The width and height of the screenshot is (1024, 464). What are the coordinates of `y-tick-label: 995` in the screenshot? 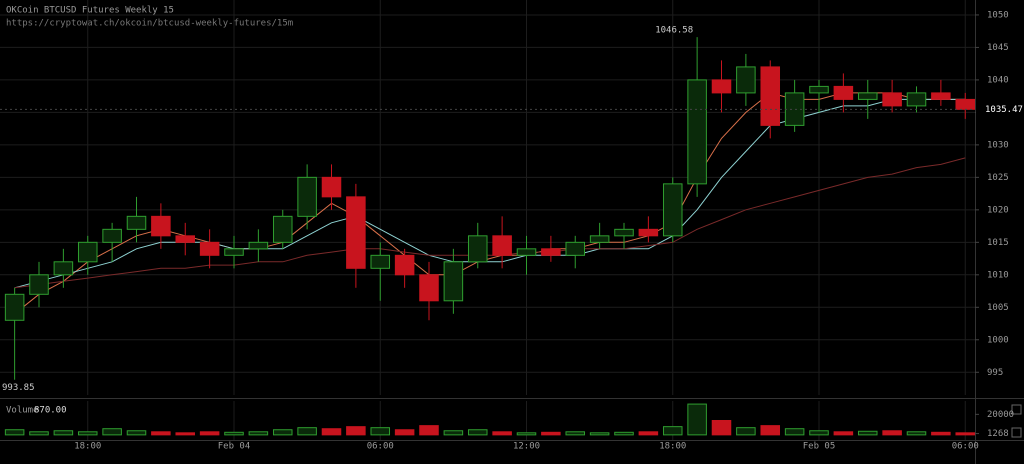 It's located at (995, 373).